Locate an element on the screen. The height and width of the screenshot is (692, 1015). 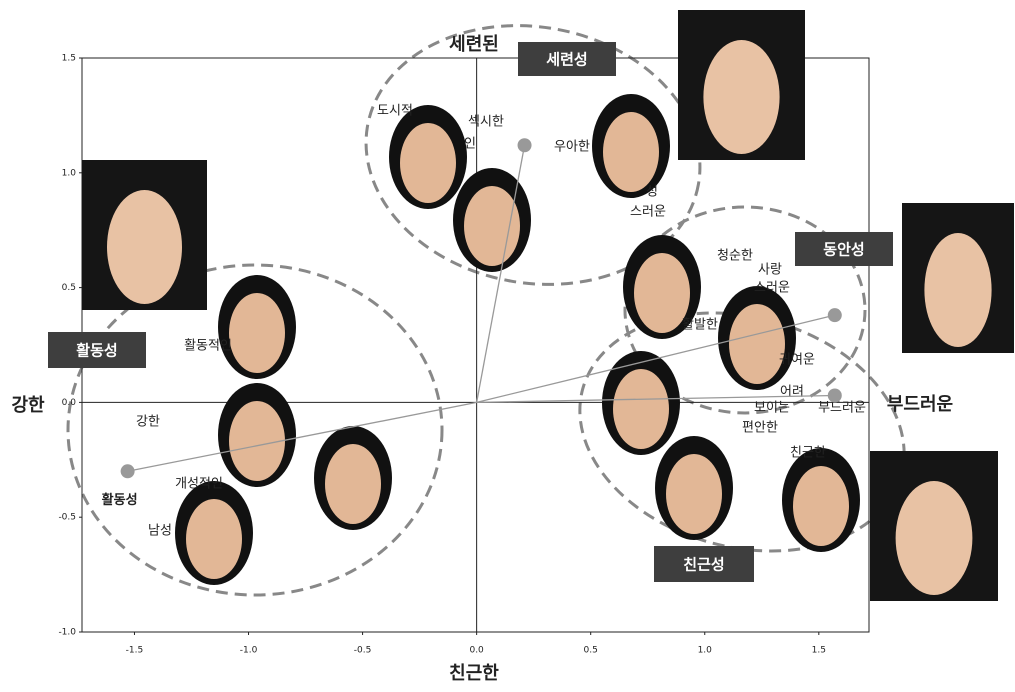
y-tick-label: 0.5 is located at coordinates (69, 288).